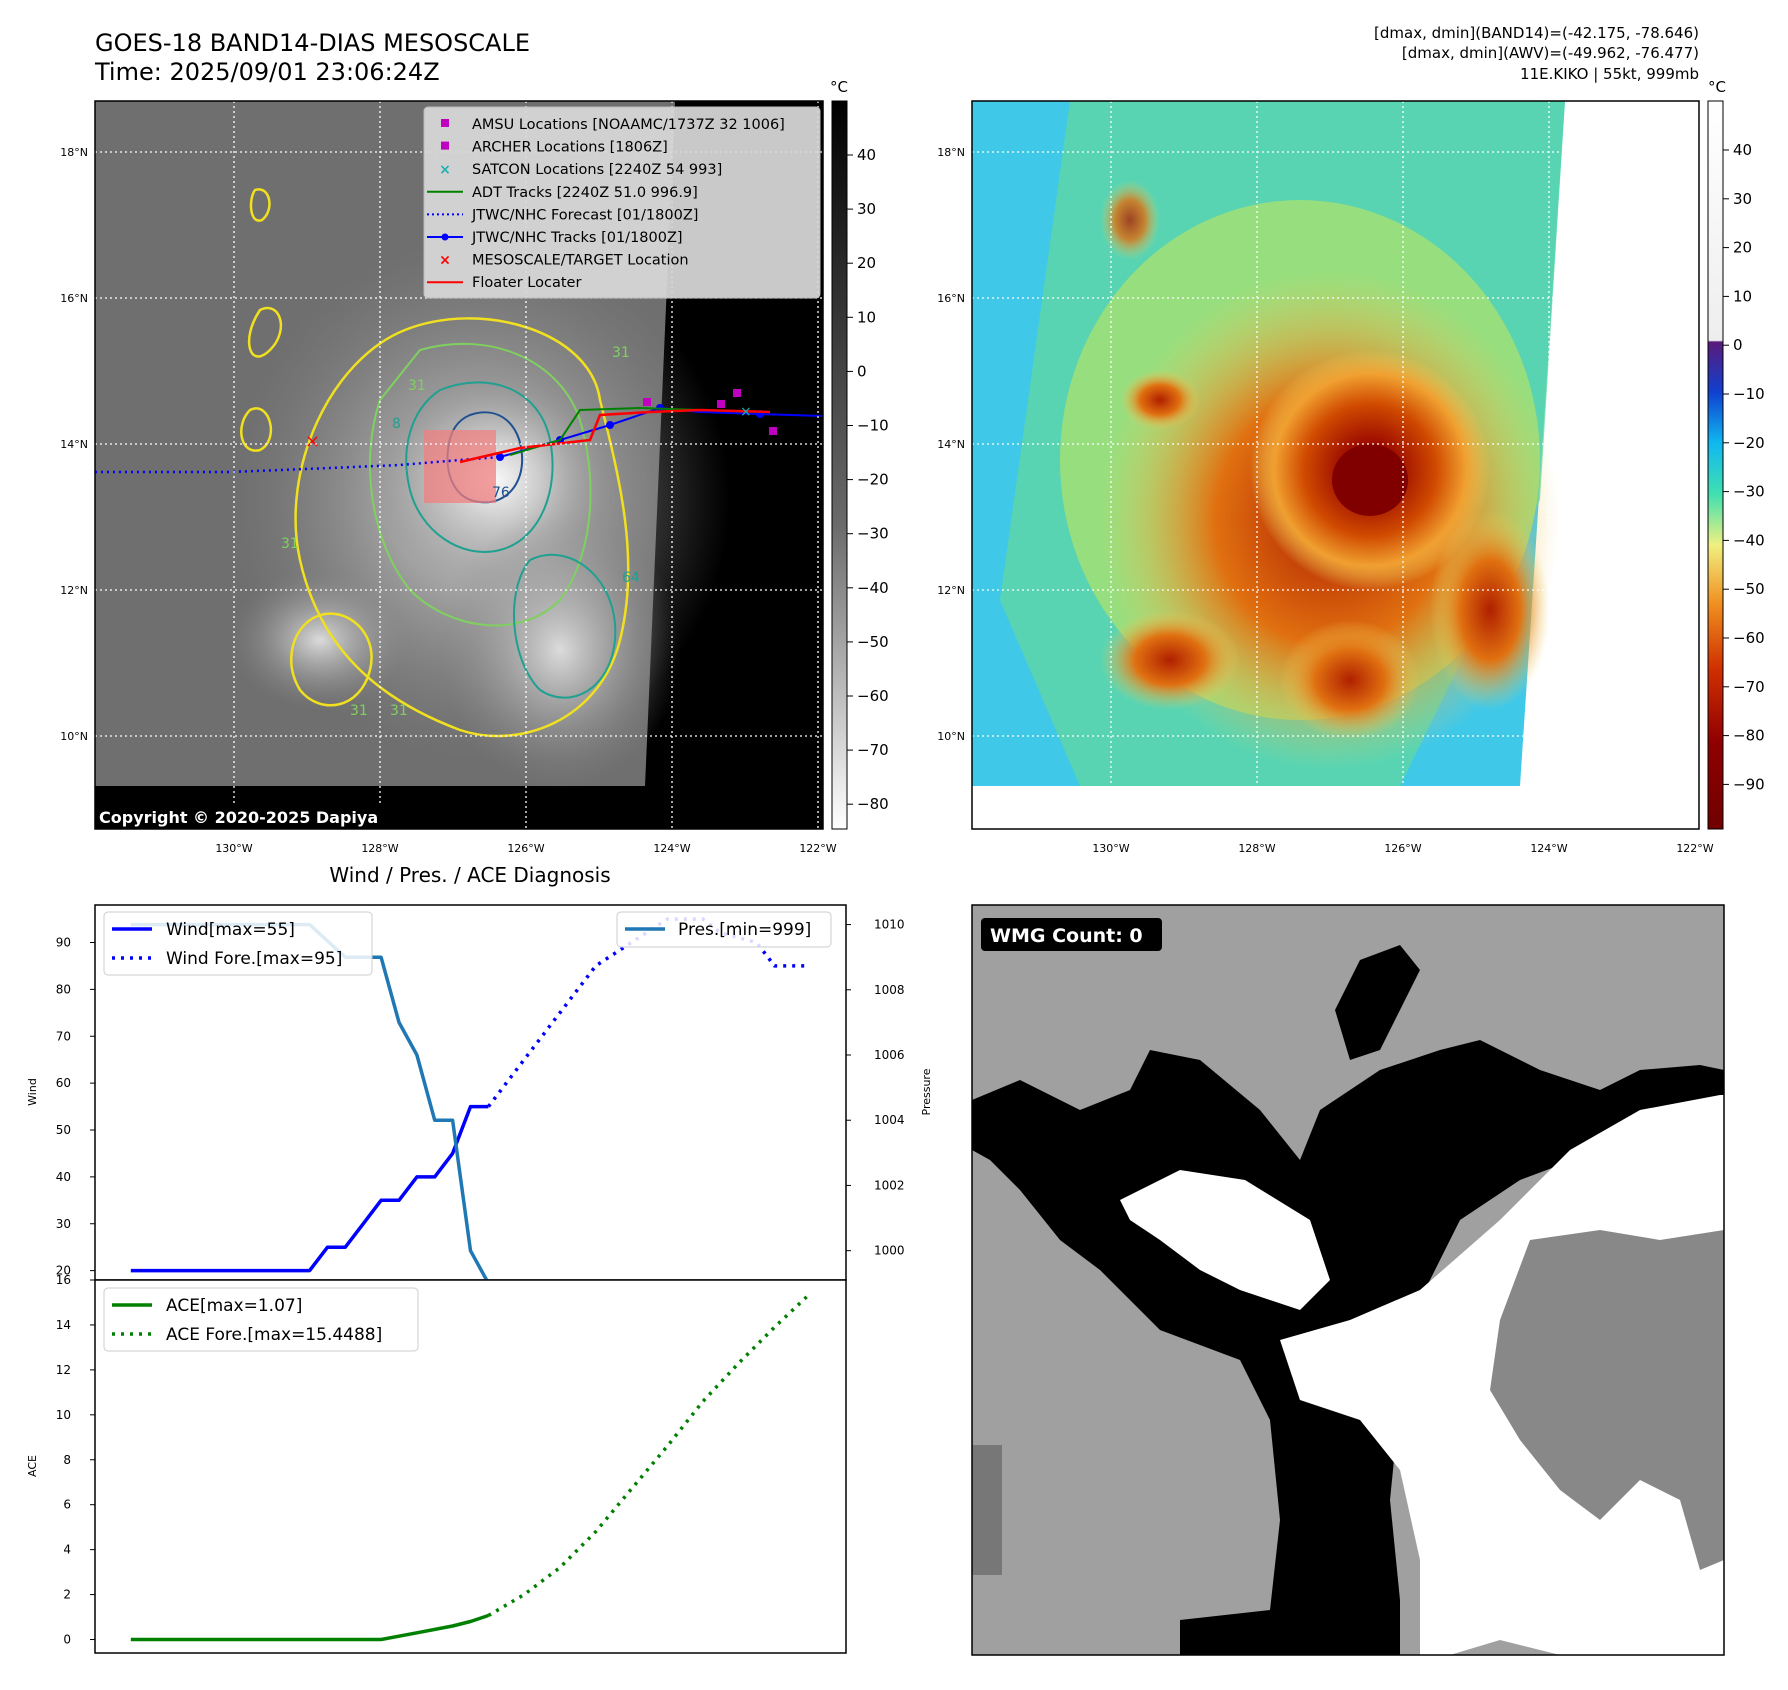 The width and height of the screenshot is (1788, 1690). I want to click on band14-range-info: [dmax, dmin](BAND14)=(-42.175, -78.646), so click(1536, 33).